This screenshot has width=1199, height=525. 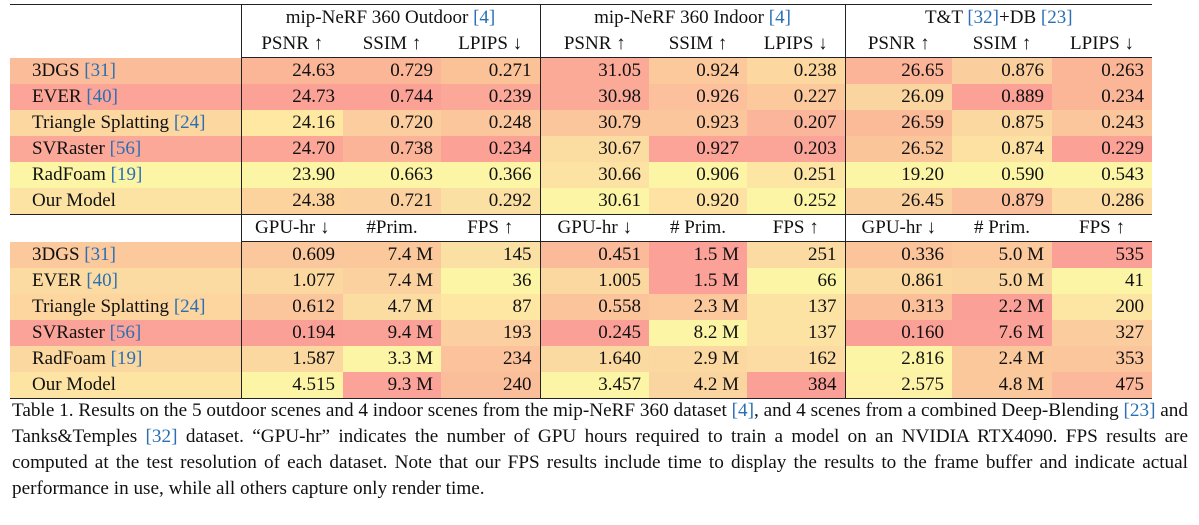 I want to click on value-cell: 384, so click(x=796, y=385).